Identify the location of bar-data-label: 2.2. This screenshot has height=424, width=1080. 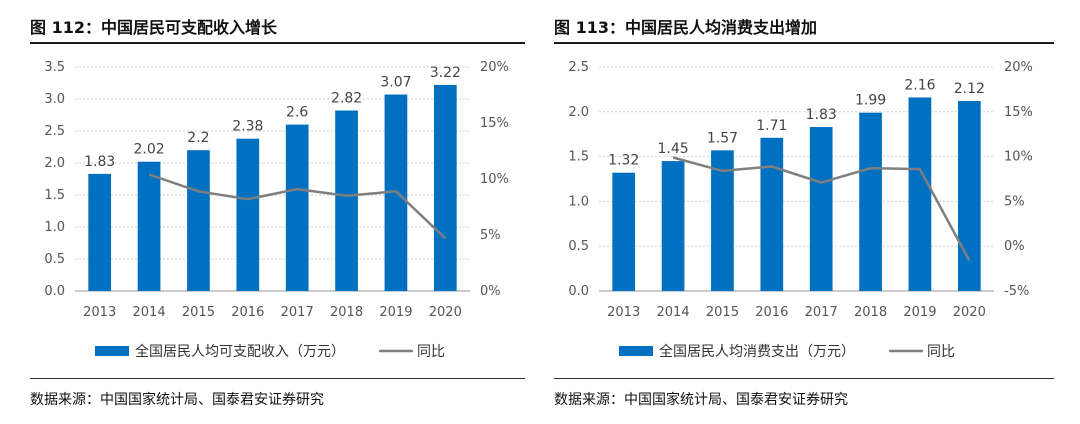
(198, 138).